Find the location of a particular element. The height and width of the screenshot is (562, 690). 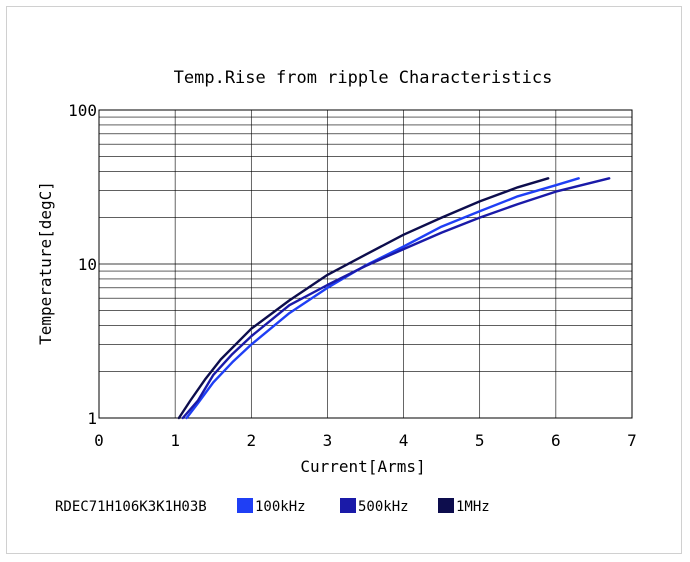

x-axis-label: Current[Arms] is located at coordinates (362, 466).